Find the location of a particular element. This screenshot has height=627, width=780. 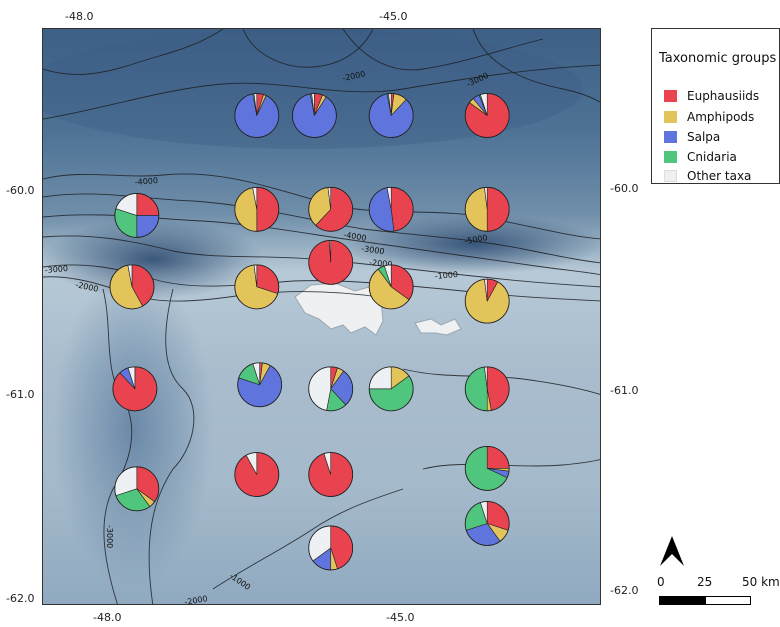

legend-item-other-taxa: Other taxa is located at coordinates (707, 176).